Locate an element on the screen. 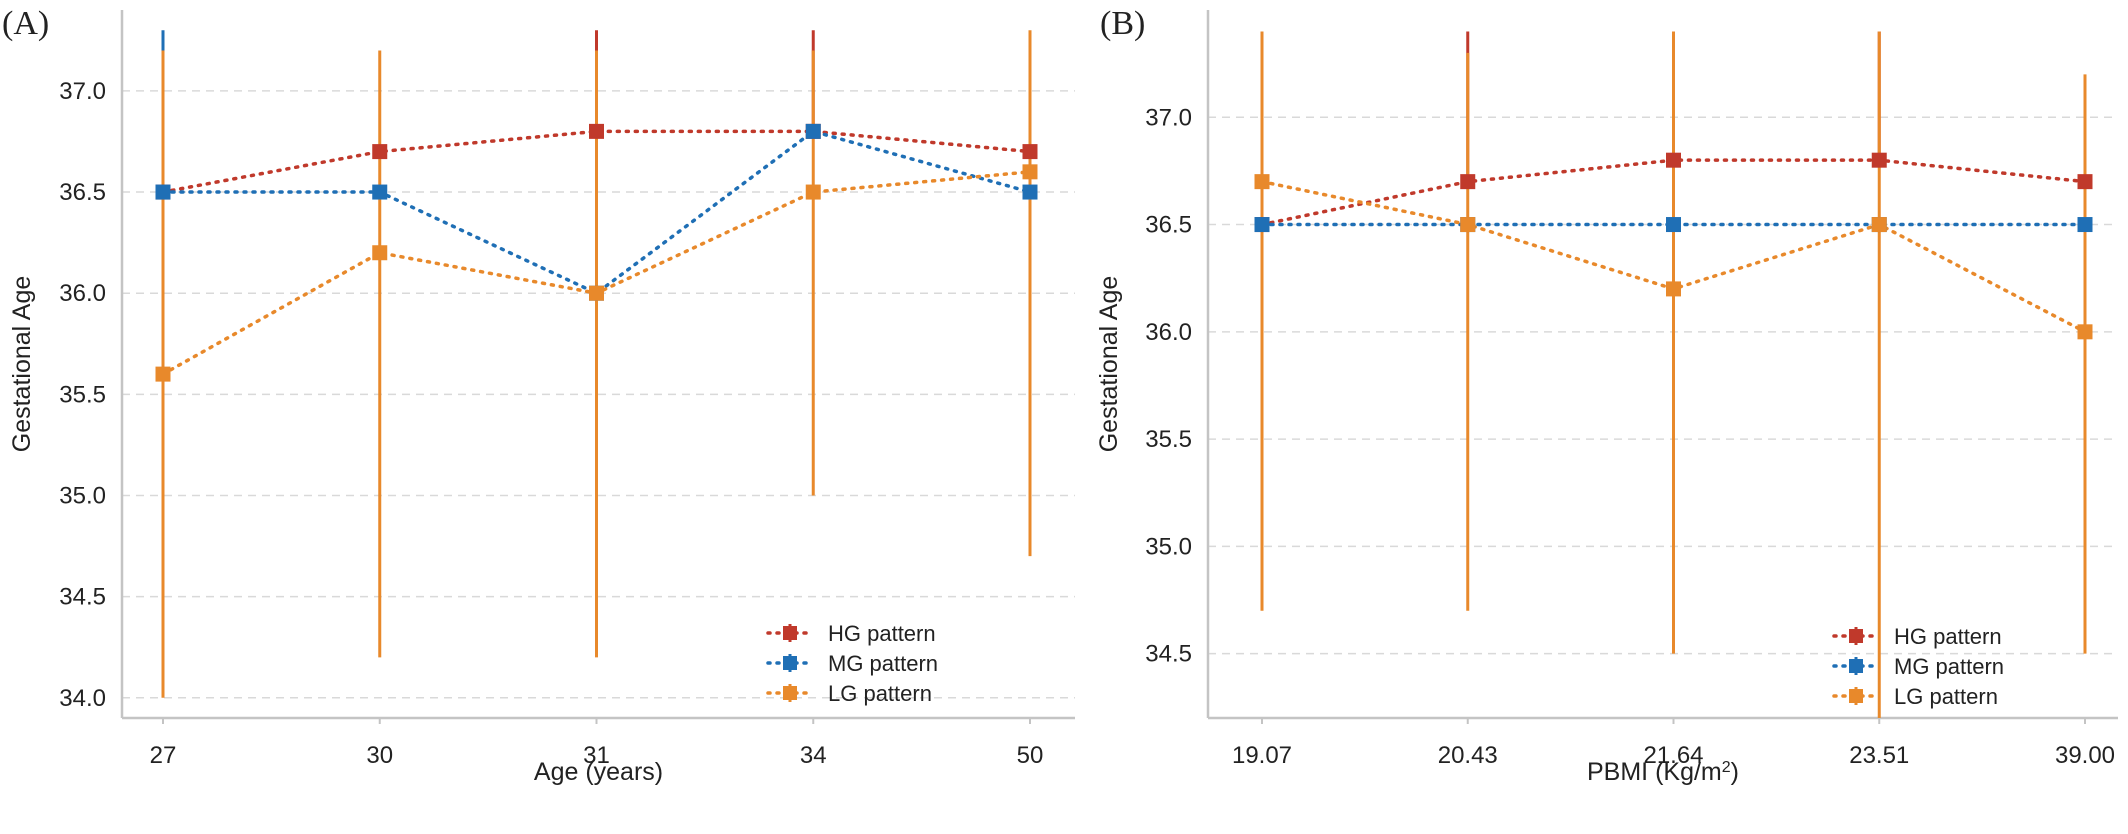  x-tick-label: 27 is located at coordinates (163, 755).